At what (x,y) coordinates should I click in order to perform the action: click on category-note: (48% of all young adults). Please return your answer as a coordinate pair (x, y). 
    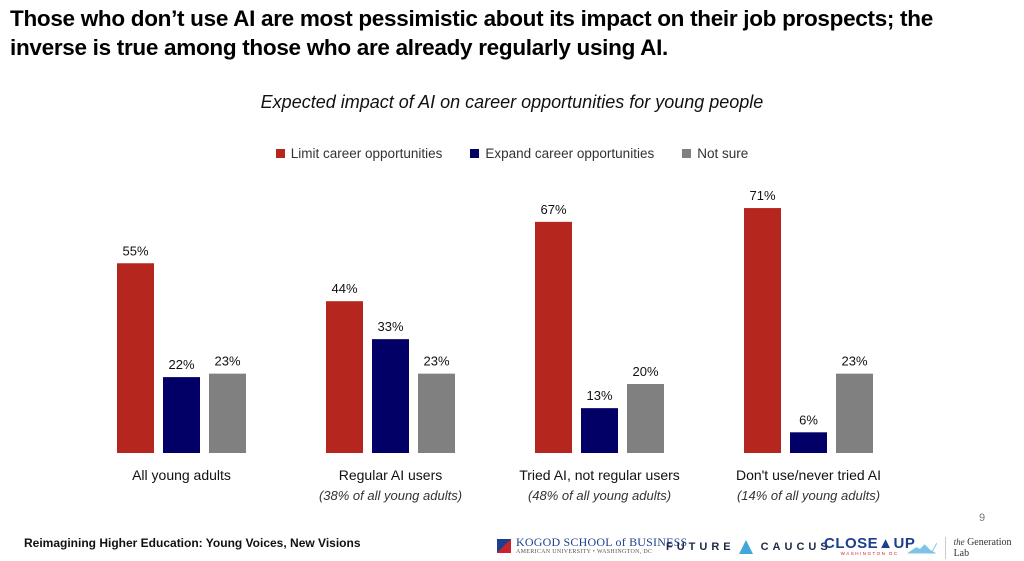
    Looking at the image, I should click on (599, 495).